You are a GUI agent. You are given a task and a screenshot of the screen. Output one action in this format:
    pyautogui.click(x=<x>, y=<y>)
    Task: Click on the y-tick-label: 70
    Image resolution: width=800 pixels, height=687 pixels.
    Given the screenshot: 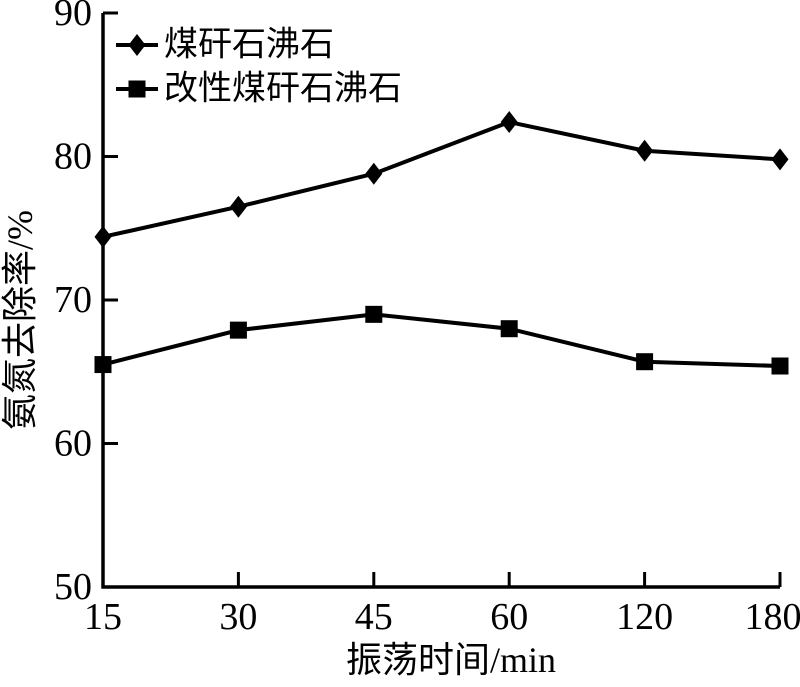 What is the action you would take?
    pyautogui.click(x=73, y=300)
    